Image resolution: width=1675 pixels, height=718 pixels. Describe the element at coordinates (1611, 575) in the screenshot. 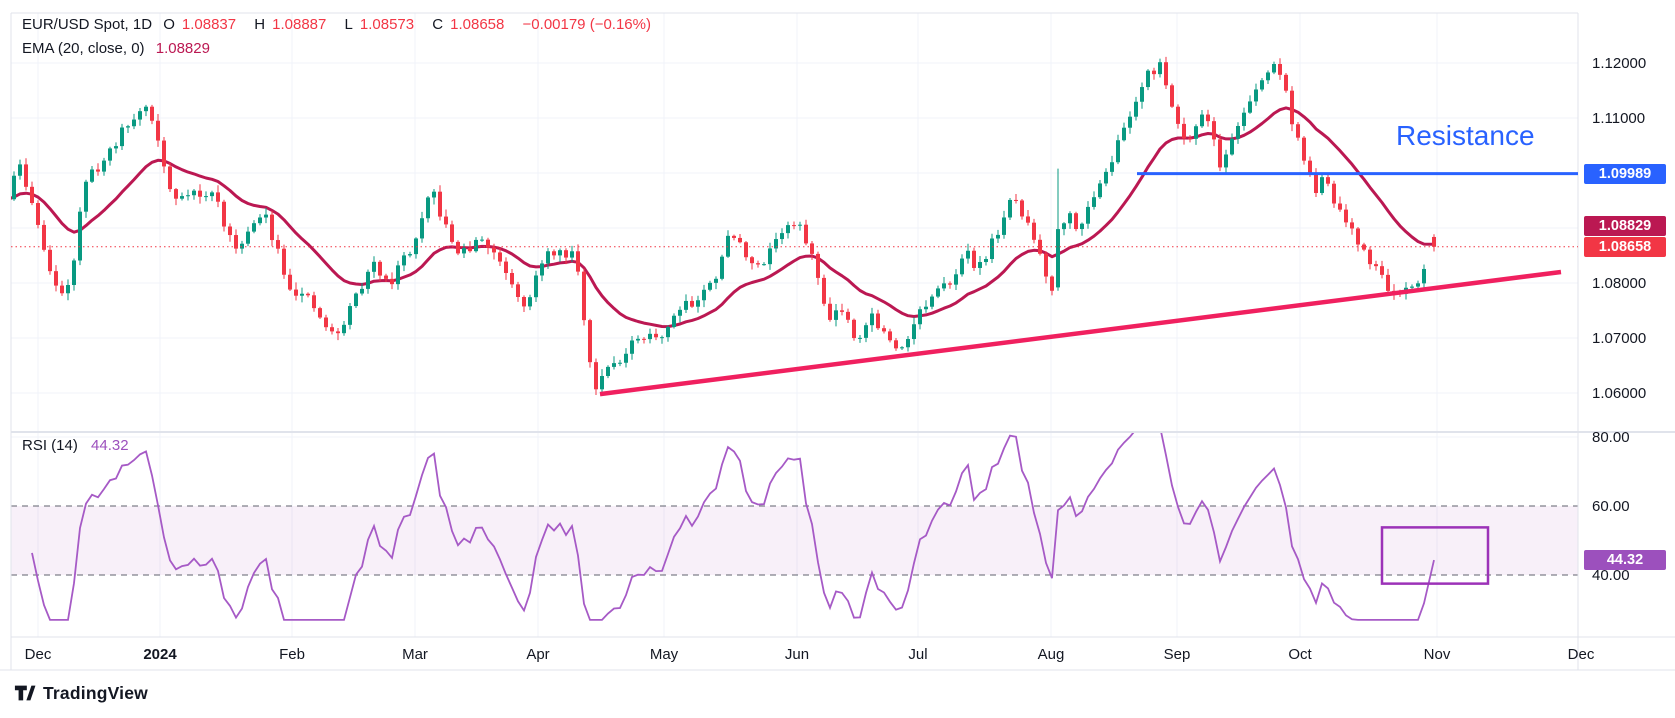

I see `rsi-axis-label: 40.00` at that location.